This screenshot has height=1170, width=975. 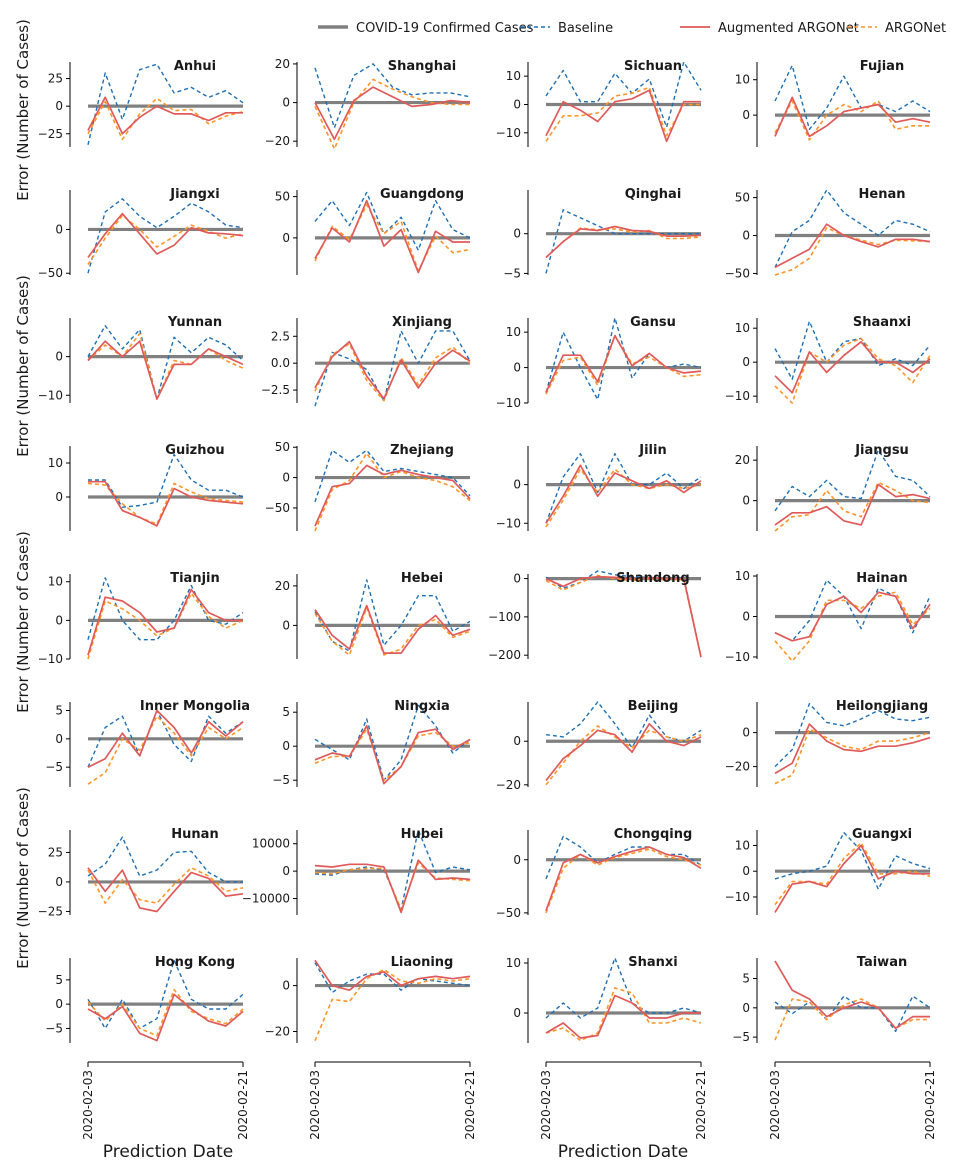 I want to click on panel-shanghai: −20 0 20 Shanghai, so click(x=368, y=103).